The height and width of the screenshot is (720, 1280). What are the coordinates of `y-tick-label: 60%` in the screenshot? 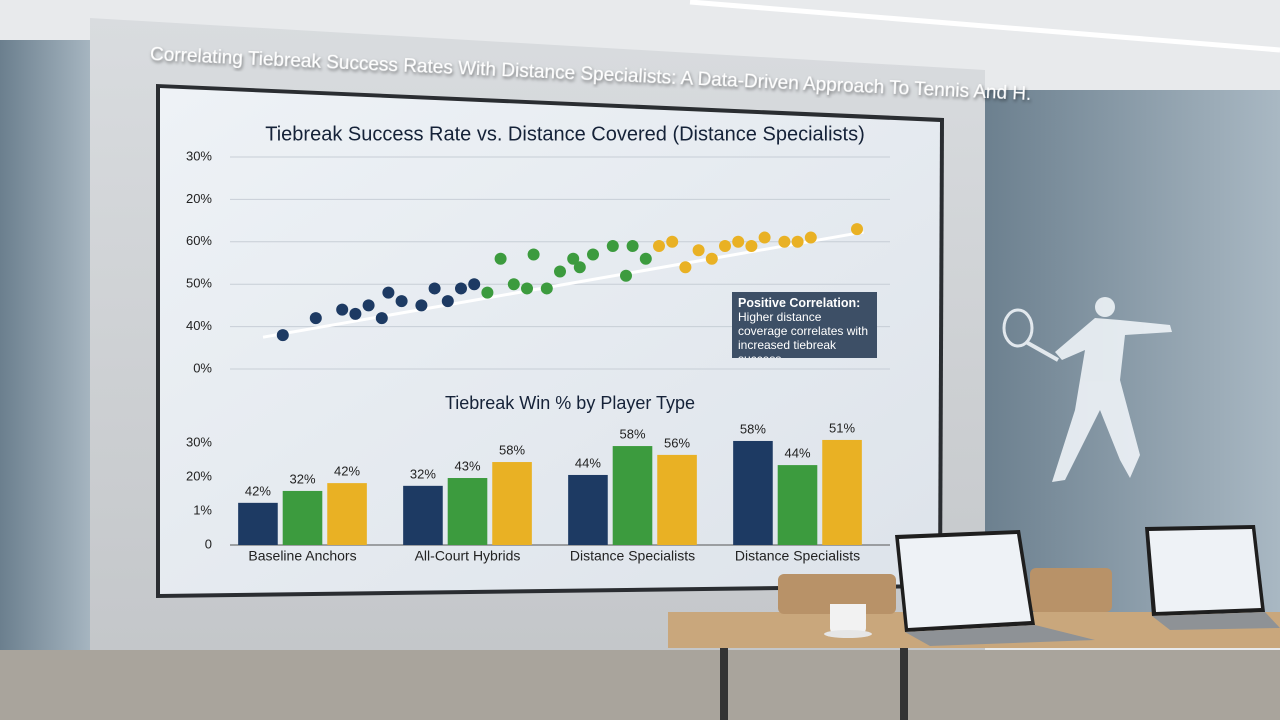 It's located at (199, 240).